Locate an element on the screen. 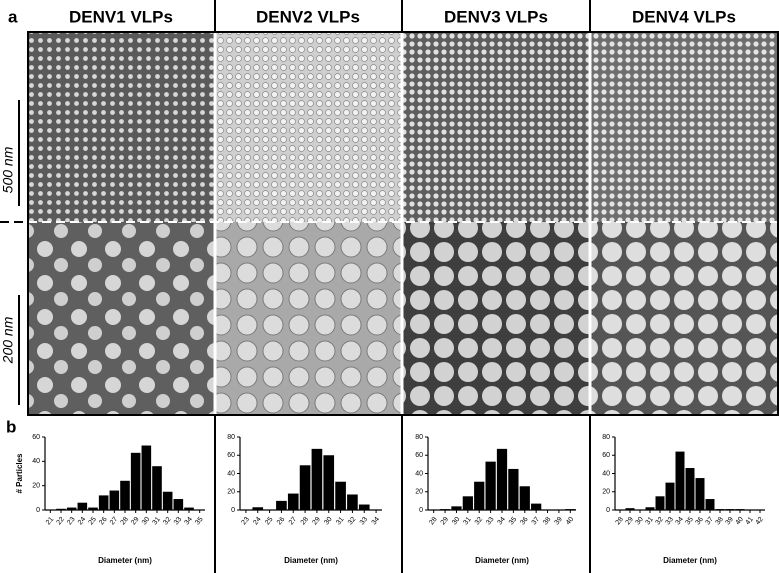 The width and height of the screenshot is (779, 573). scale-label: 200 nm is located at coordinates (8, 340).